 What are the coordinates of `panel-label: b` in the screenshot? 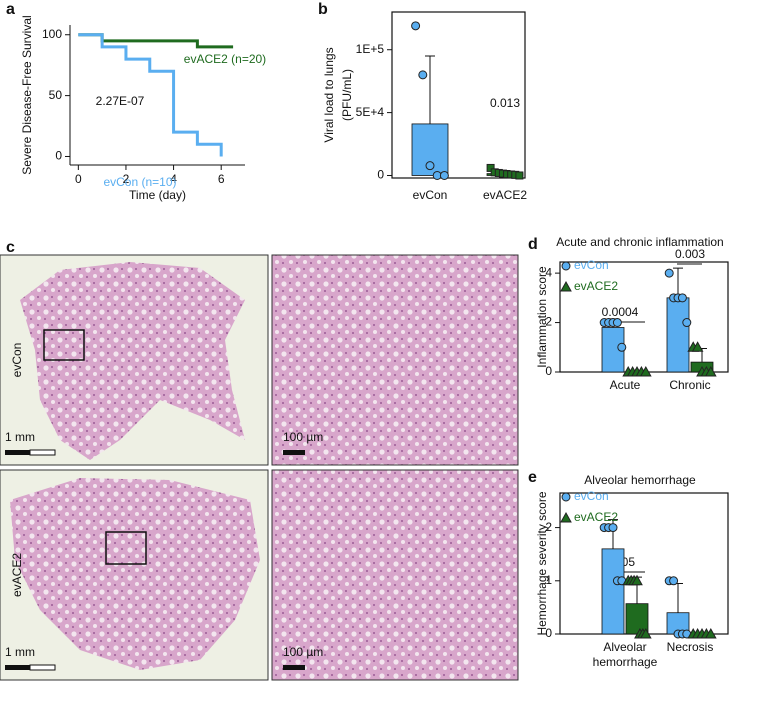 It's located at (323, 9).